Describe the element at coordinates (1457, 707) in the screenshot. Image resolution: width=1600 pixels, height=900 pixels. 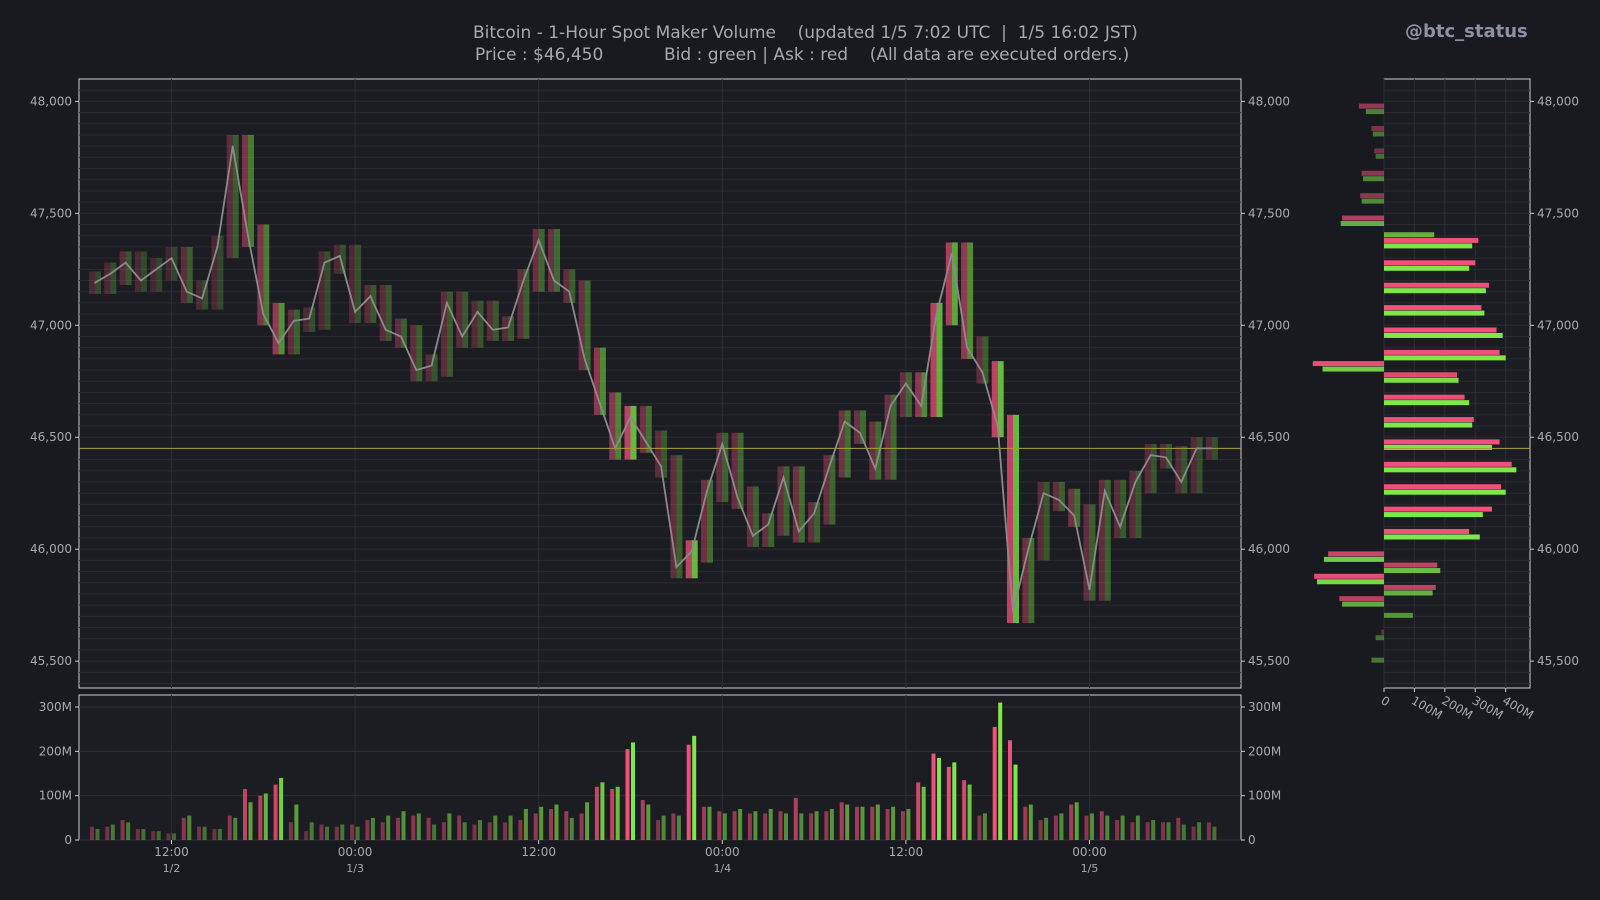
I see `profile-x-tick-label: 200M` at that location.